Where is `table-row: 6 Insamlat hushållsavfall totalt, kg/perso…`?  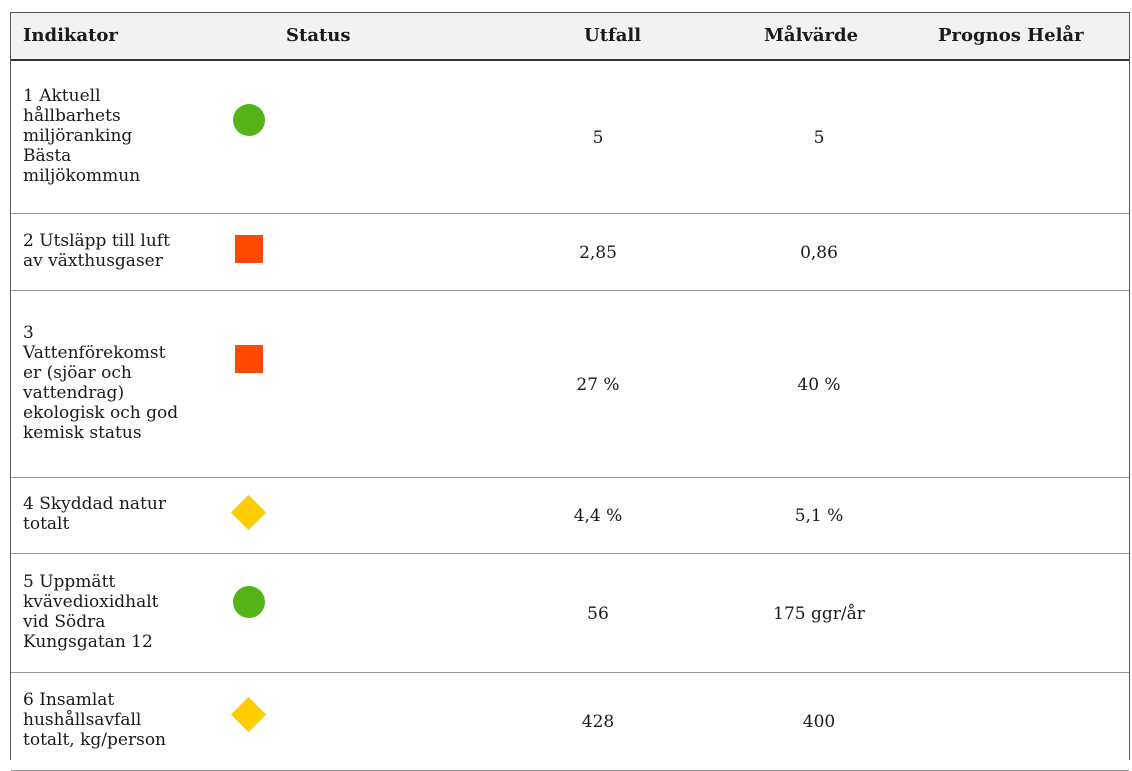 table-row: 6 Insamlat hushållsavfall totalt, kg/perso… is located at coordinates (570, 722).